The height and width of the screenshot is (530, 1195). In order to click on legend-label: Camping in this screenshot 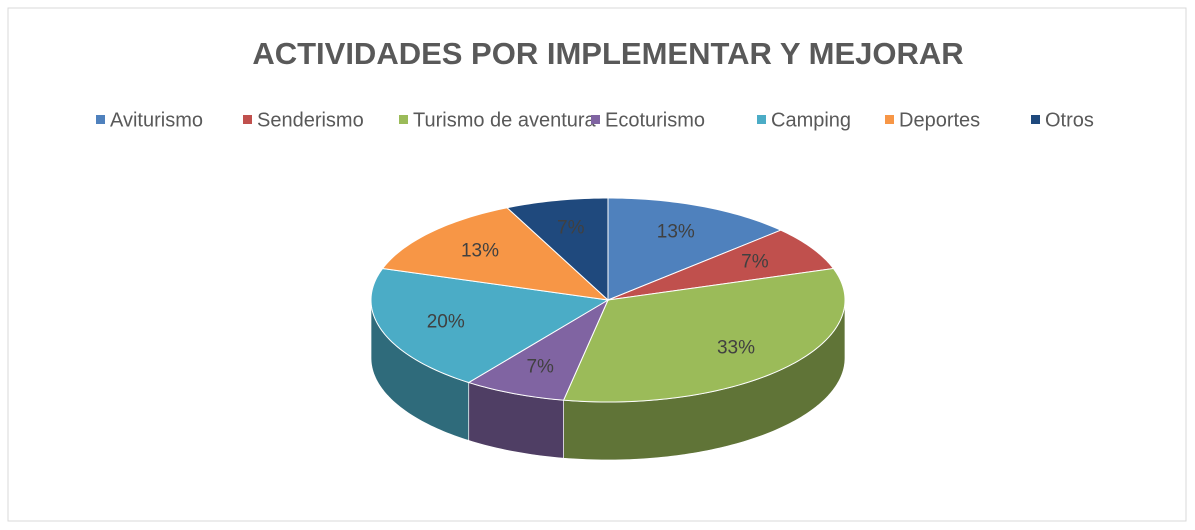, I will do `click(811, 120)`.